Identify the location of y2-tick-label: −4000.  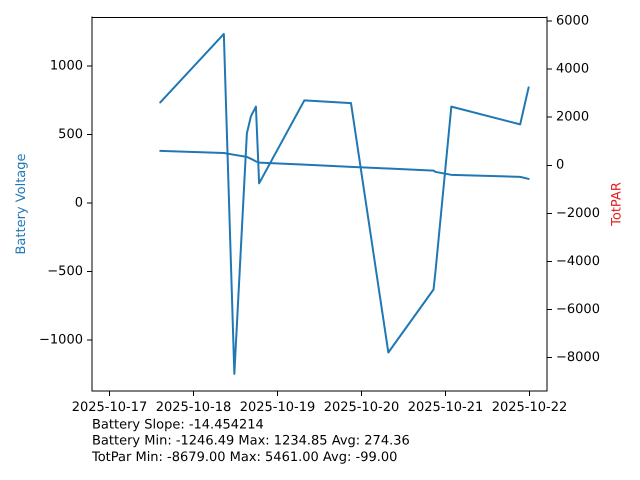
(578, 261).